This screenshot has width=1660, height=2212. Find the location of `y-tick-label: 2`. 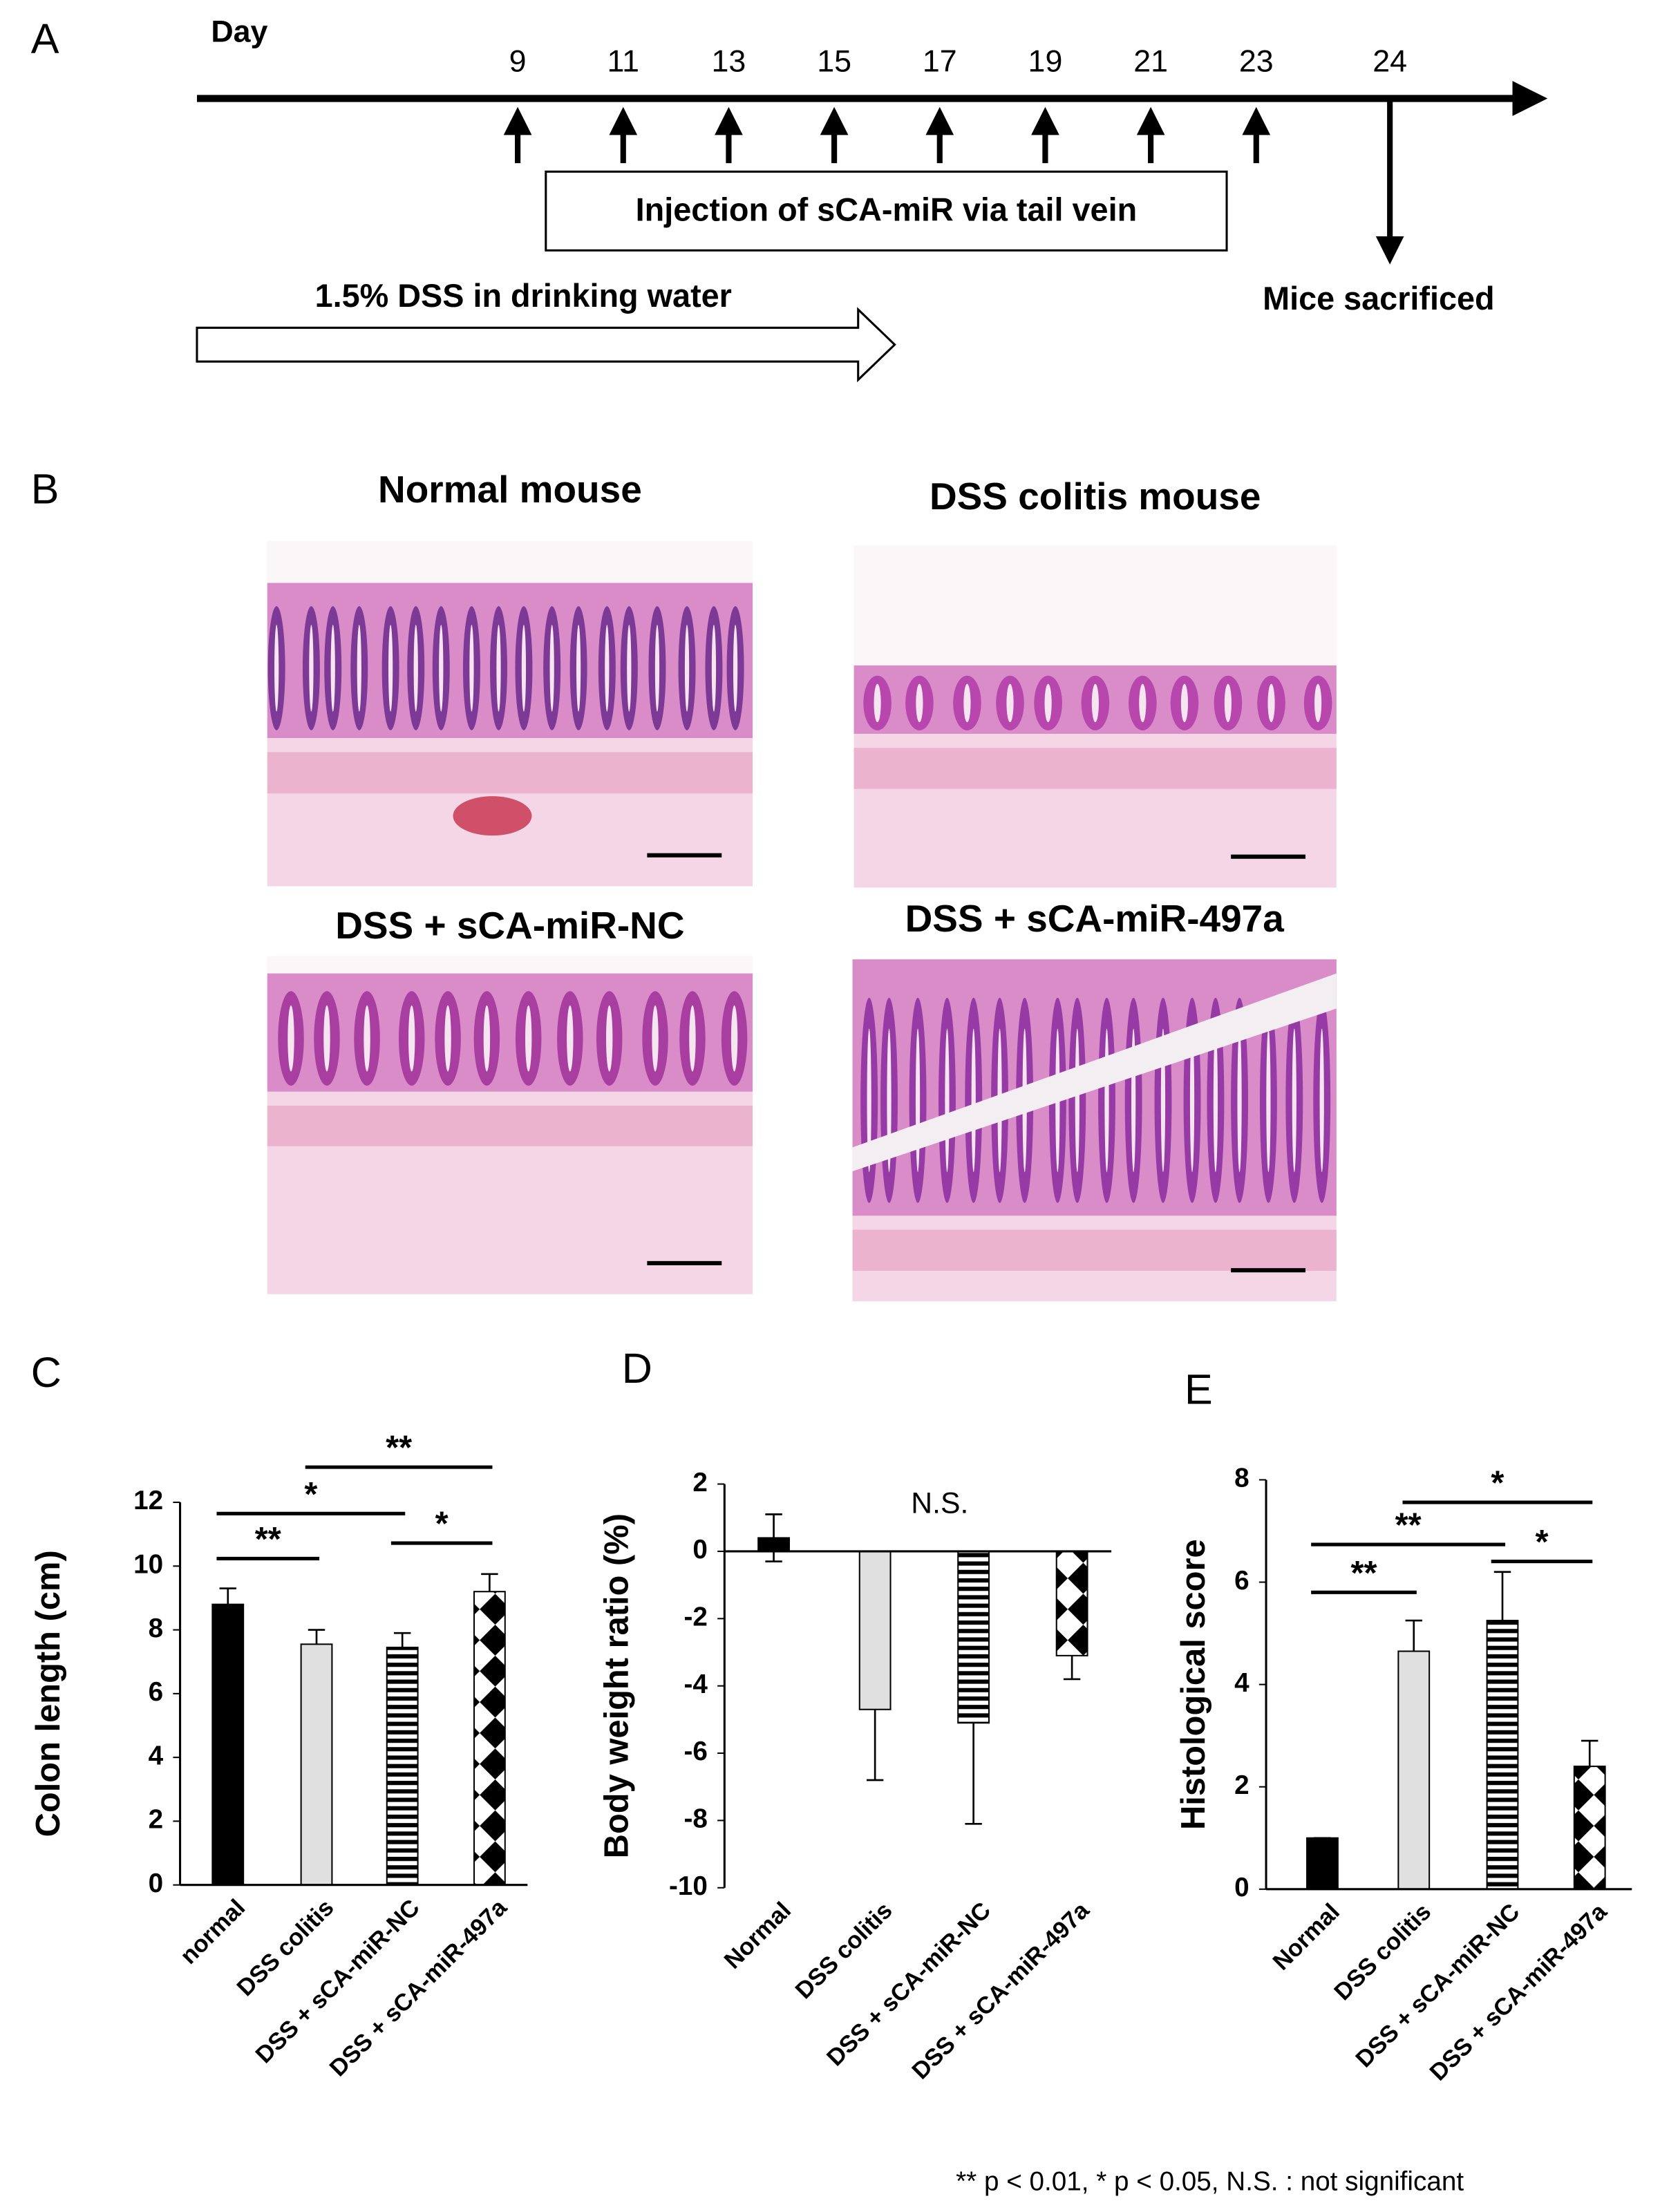

y-tick-label: 2 is located at coordinates (700, 1482).